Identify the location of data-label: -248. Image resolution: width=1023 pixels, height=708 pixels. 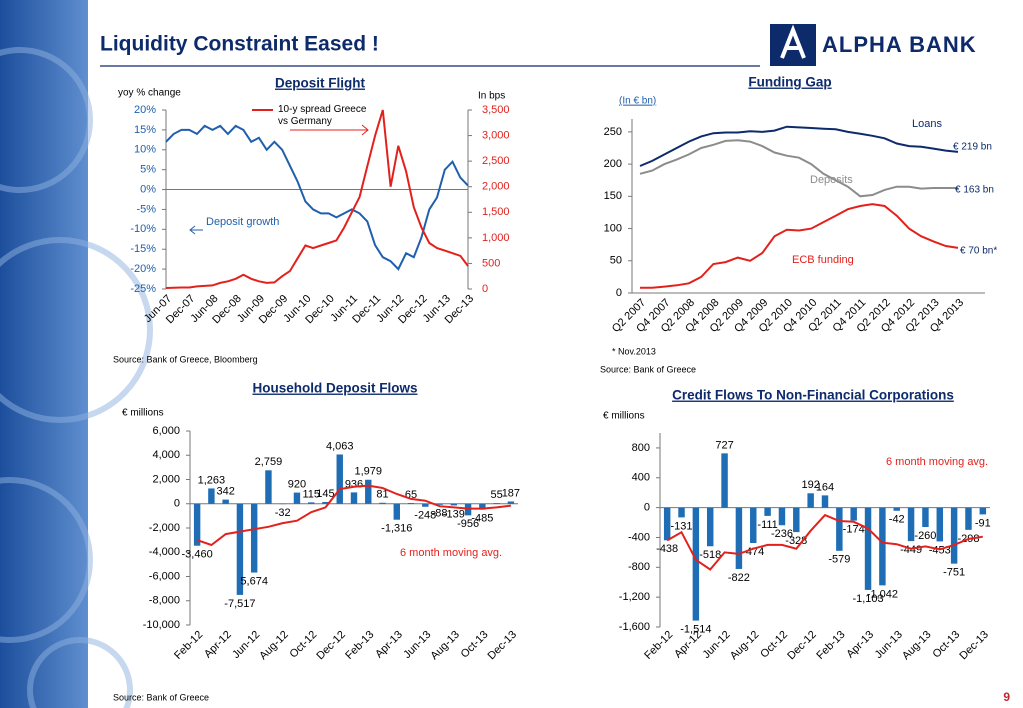
(425, 516).